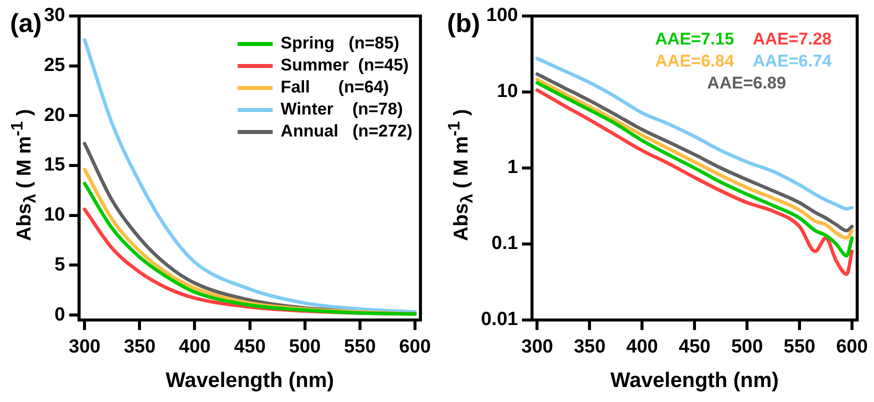 Image resolution: width=874 pixels, height=402 pixels. What do you see at coordinates (792, 61) in the screenshot?
I see `annotation: AAE=6.74` at bounding box center [792, 61].